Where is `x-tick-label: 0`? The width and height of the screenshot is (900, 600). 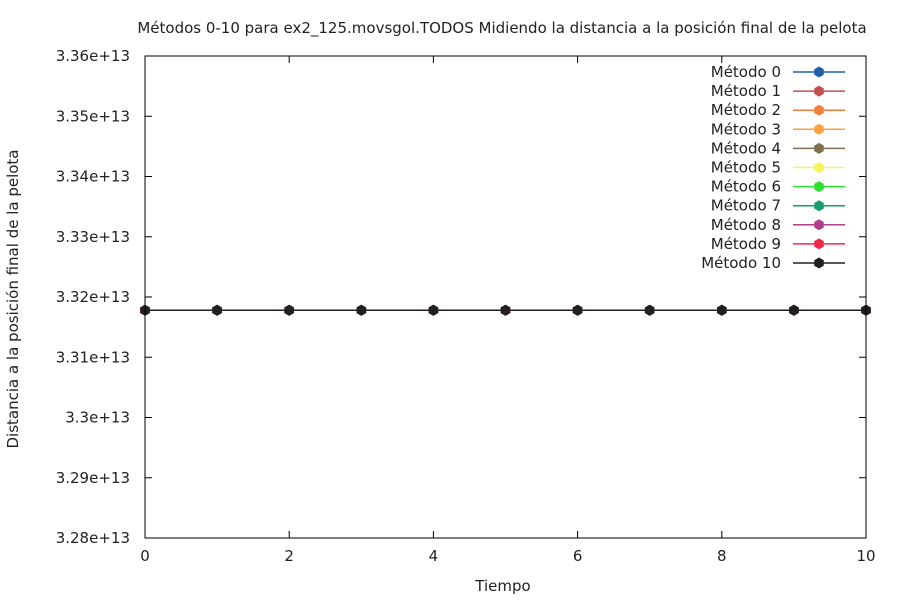
x-tick-label: 0 is located at coordinates (145, 556).